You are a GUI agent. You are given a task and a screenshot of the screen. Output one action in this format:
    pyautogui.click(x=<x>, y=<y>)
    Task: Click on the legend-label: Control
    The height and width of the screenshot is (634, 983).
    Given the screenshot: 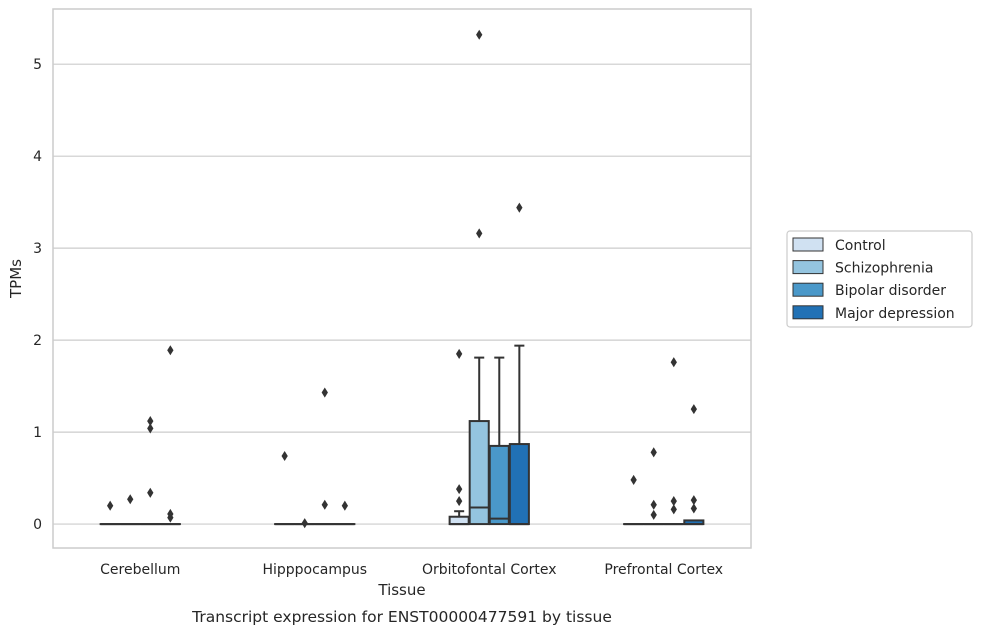 What is the action you would take?
    pyautogui.click(x=860, y=246)
    